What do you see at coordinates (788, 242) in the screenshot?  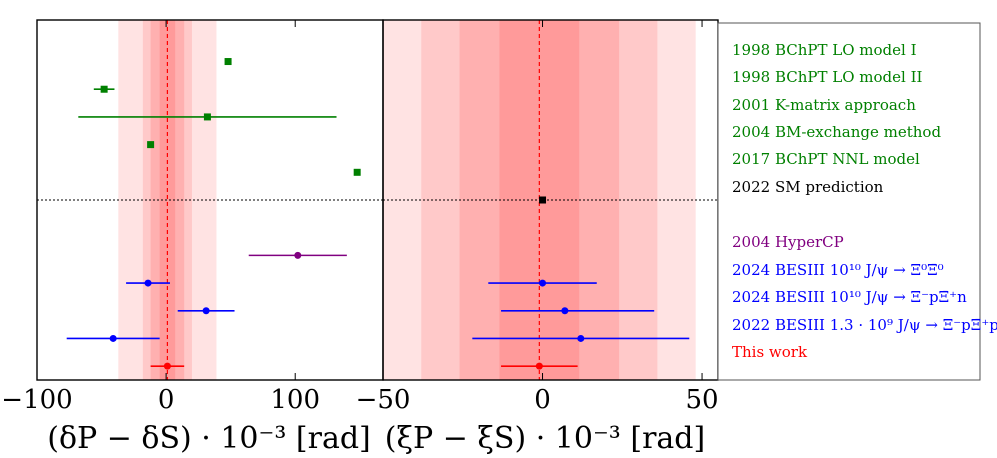 I see `legend-entry: 2004 HyperCP` at bounding box center [788, 242].